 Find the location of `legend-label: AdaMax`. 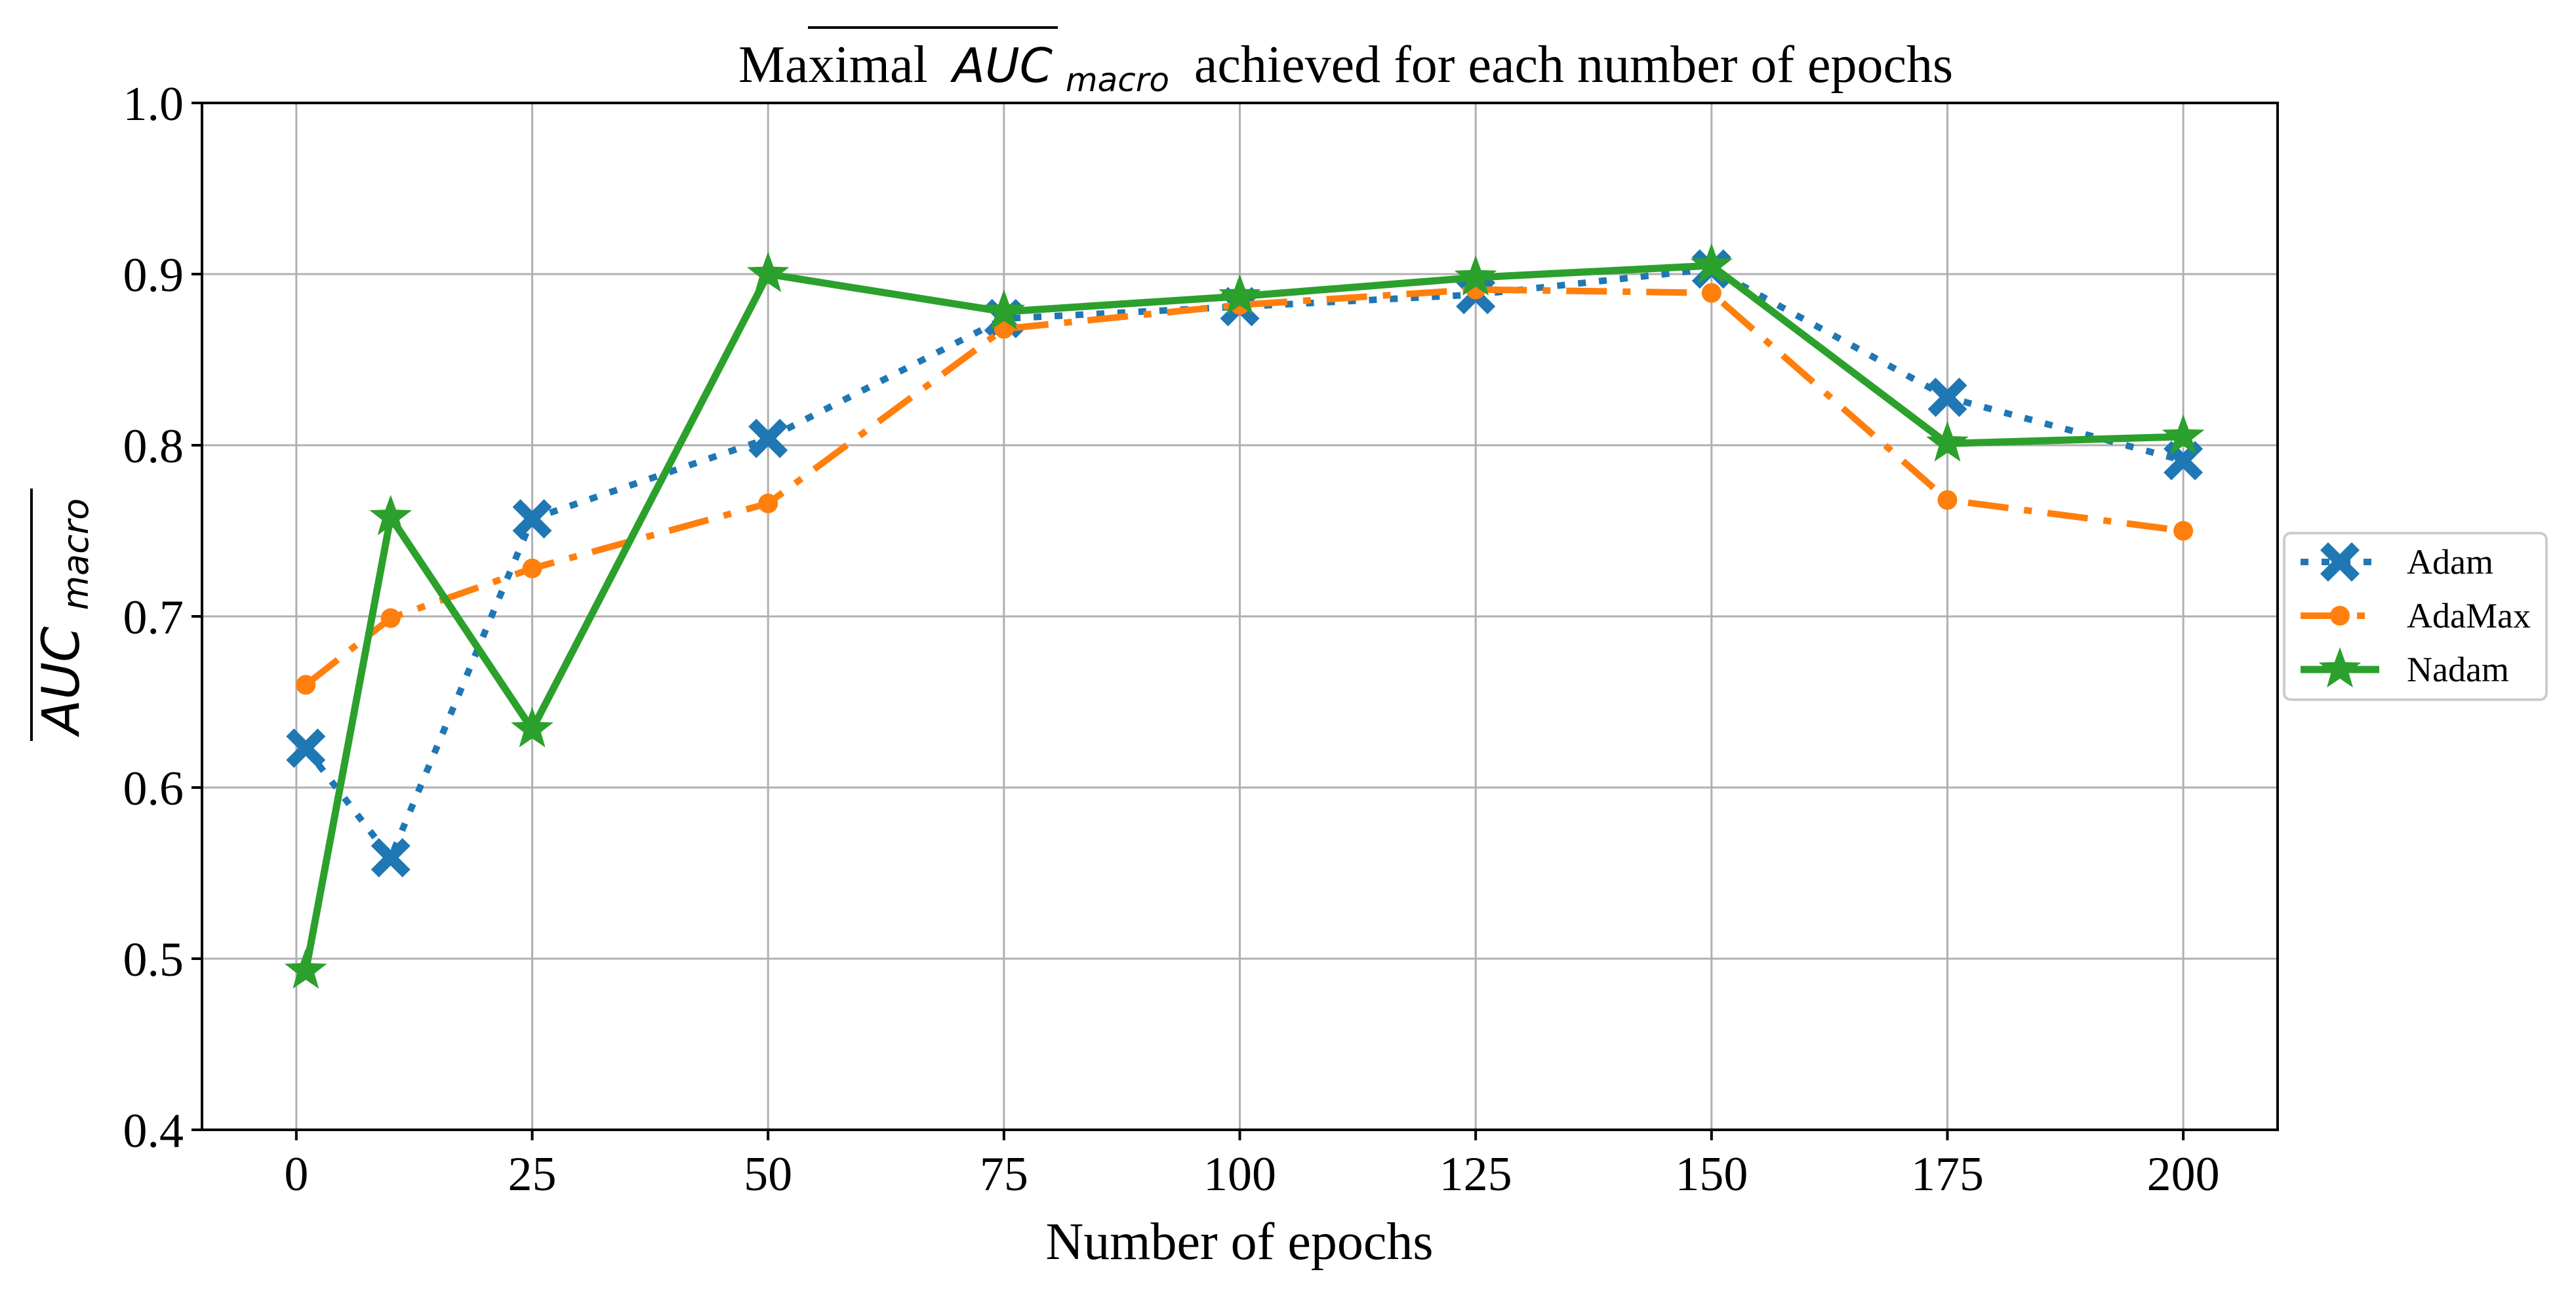

legend-label: AdaMax is located at coordinates (2469, 615).